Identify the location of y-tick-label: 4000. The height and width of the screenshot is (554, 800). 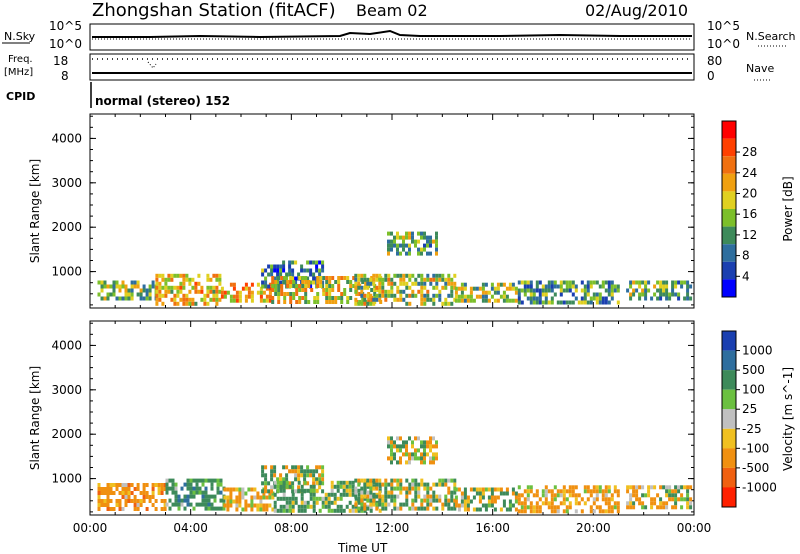
(66, 345).